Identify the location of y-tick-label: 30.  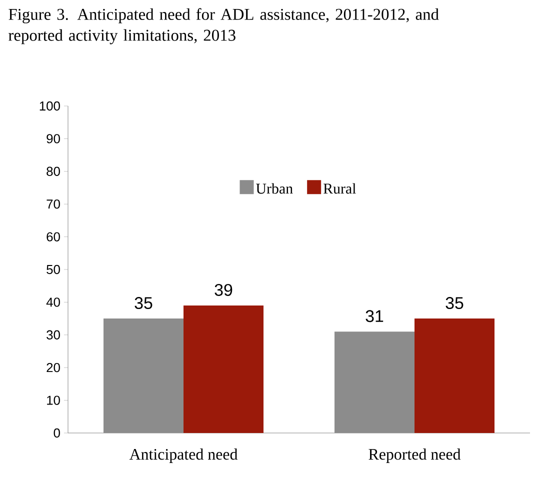
(53, 335).